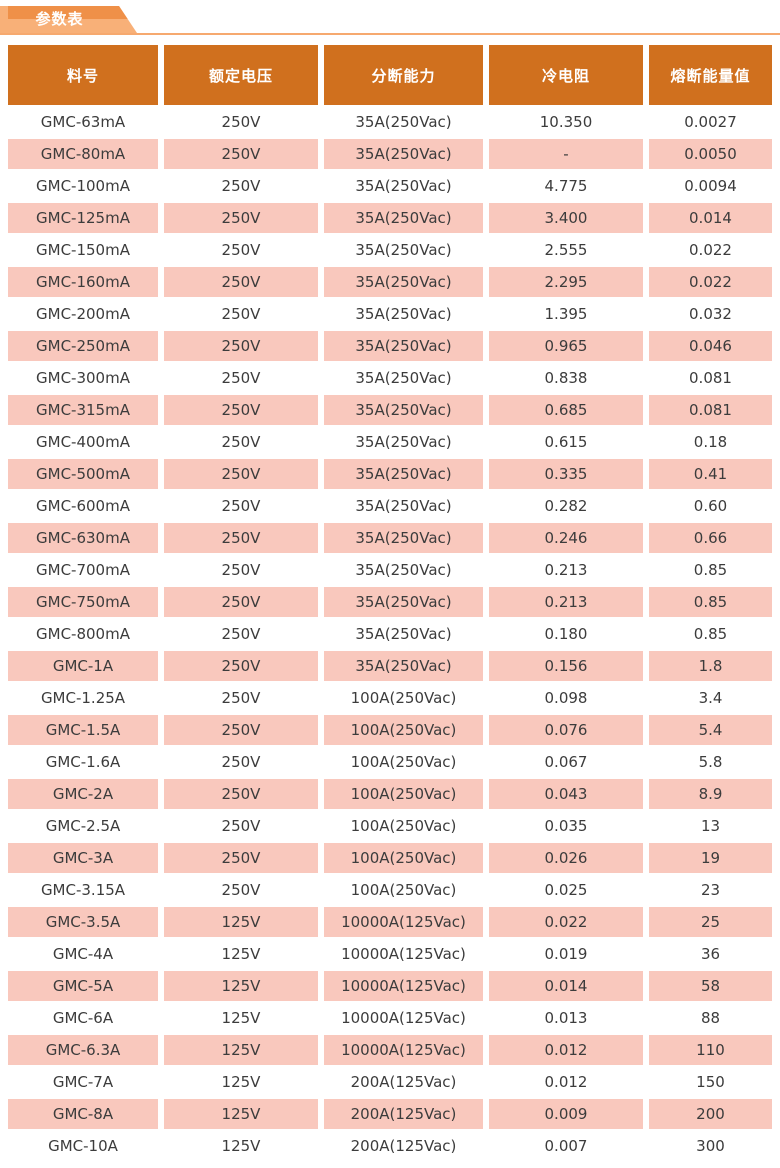  What do you see at coordinates (566, 698) in the screenshot?
I see `table-cell: 0.098` at bounding box center [566, 698].